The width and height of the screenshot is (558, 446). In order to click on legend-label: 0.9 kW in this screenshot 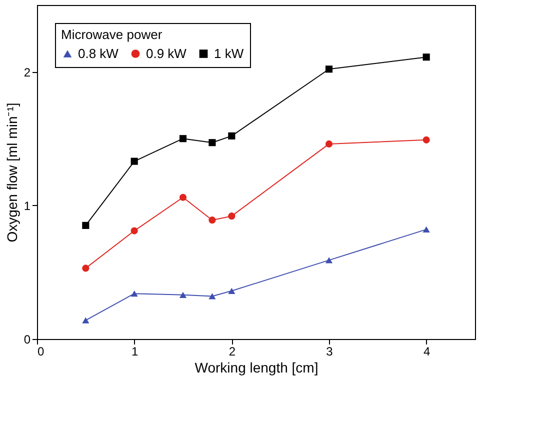, I will do `click(167, 53)`.